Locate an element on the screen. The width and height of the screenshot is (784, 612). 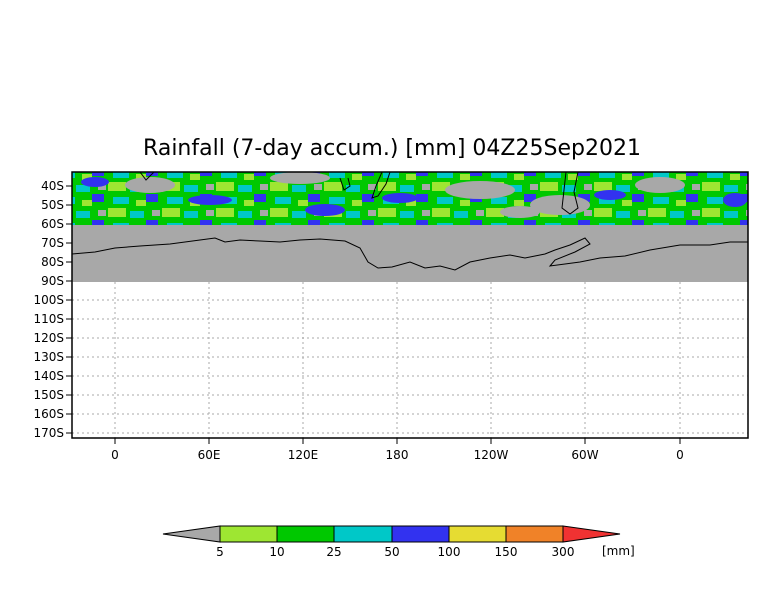
tasmania-coastline is located at coordinates (345, 184).